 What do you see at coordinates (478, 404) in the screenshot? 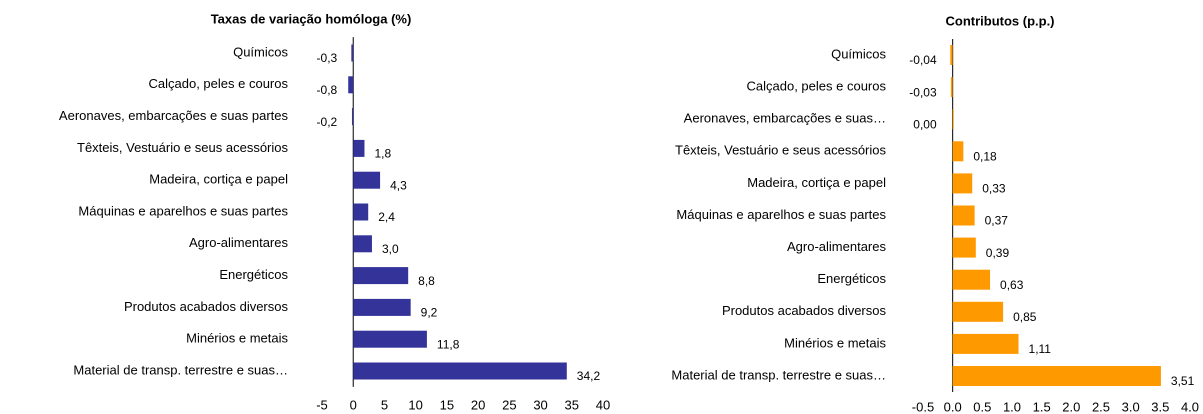
I see `x-tick-label: 20` at bounding box center [478, 404].